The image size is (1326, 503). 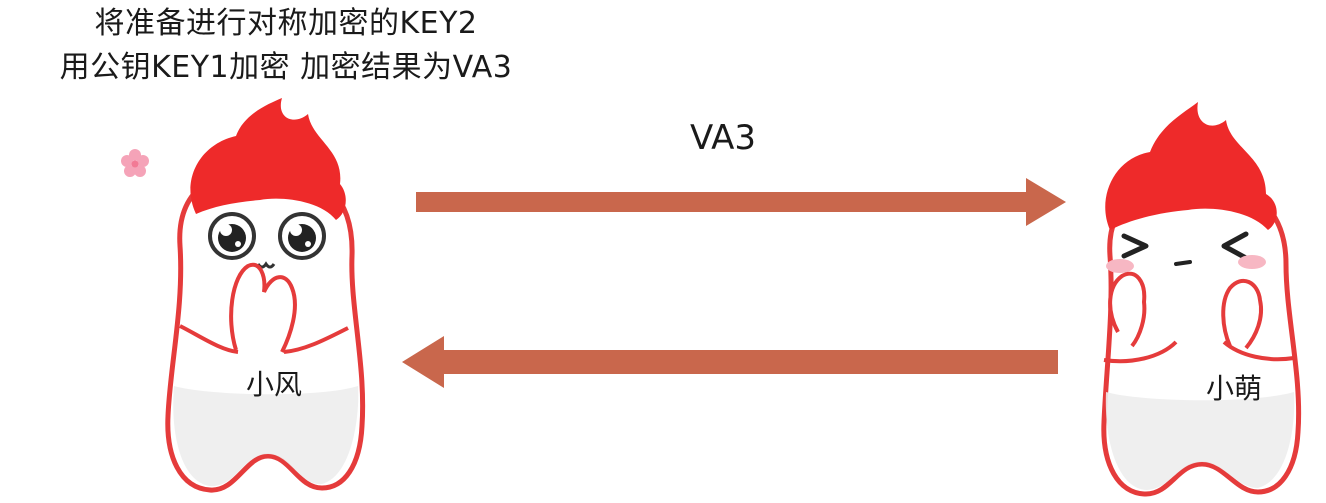 I want to click on flower-icon, so click(x=135, y=163).